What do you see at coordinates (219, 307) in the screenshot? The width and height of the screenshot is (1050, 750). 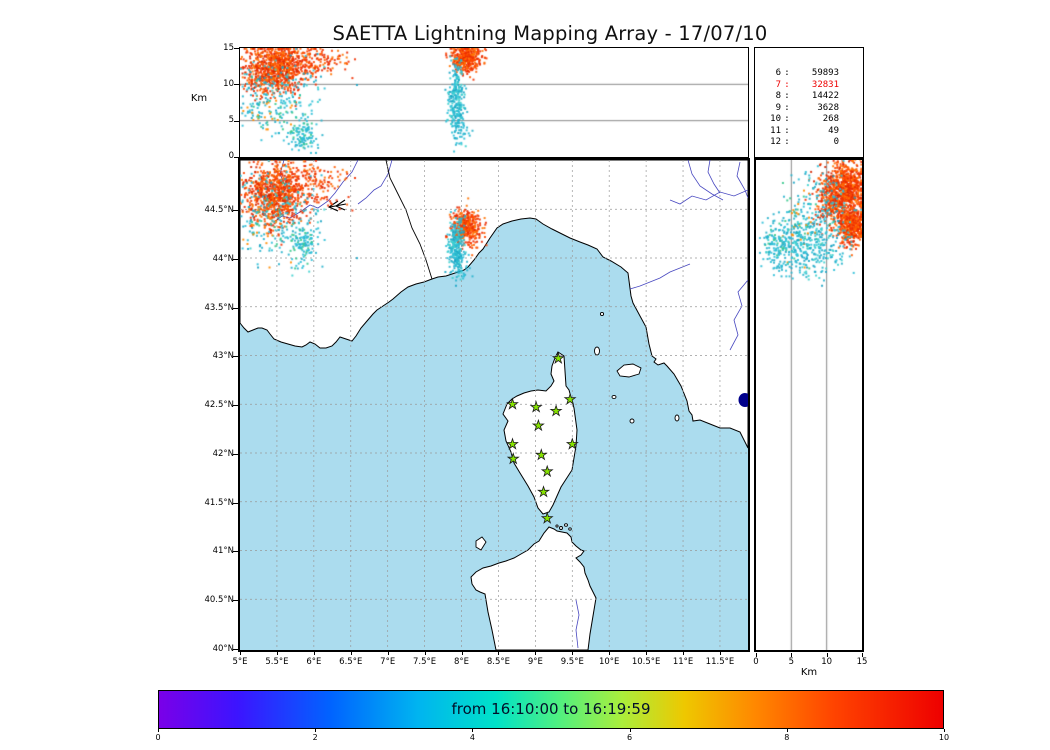 I see `map-lat-tick-label: 43.5°N` at bounding box center [219, 307].